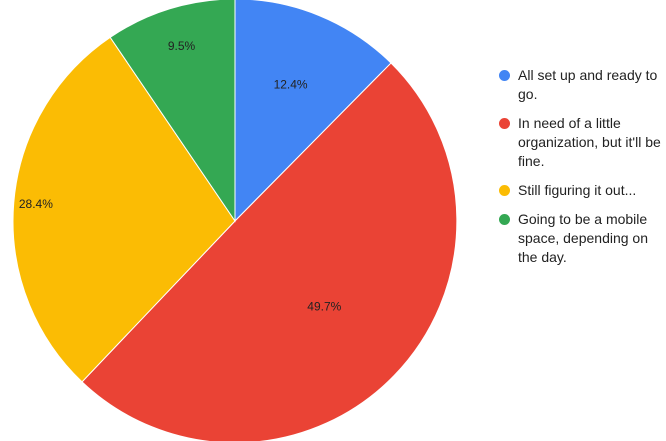  Describe the element at coordinates (504, 219) in the screenshot. I see `legend-swatch-green` at that location.